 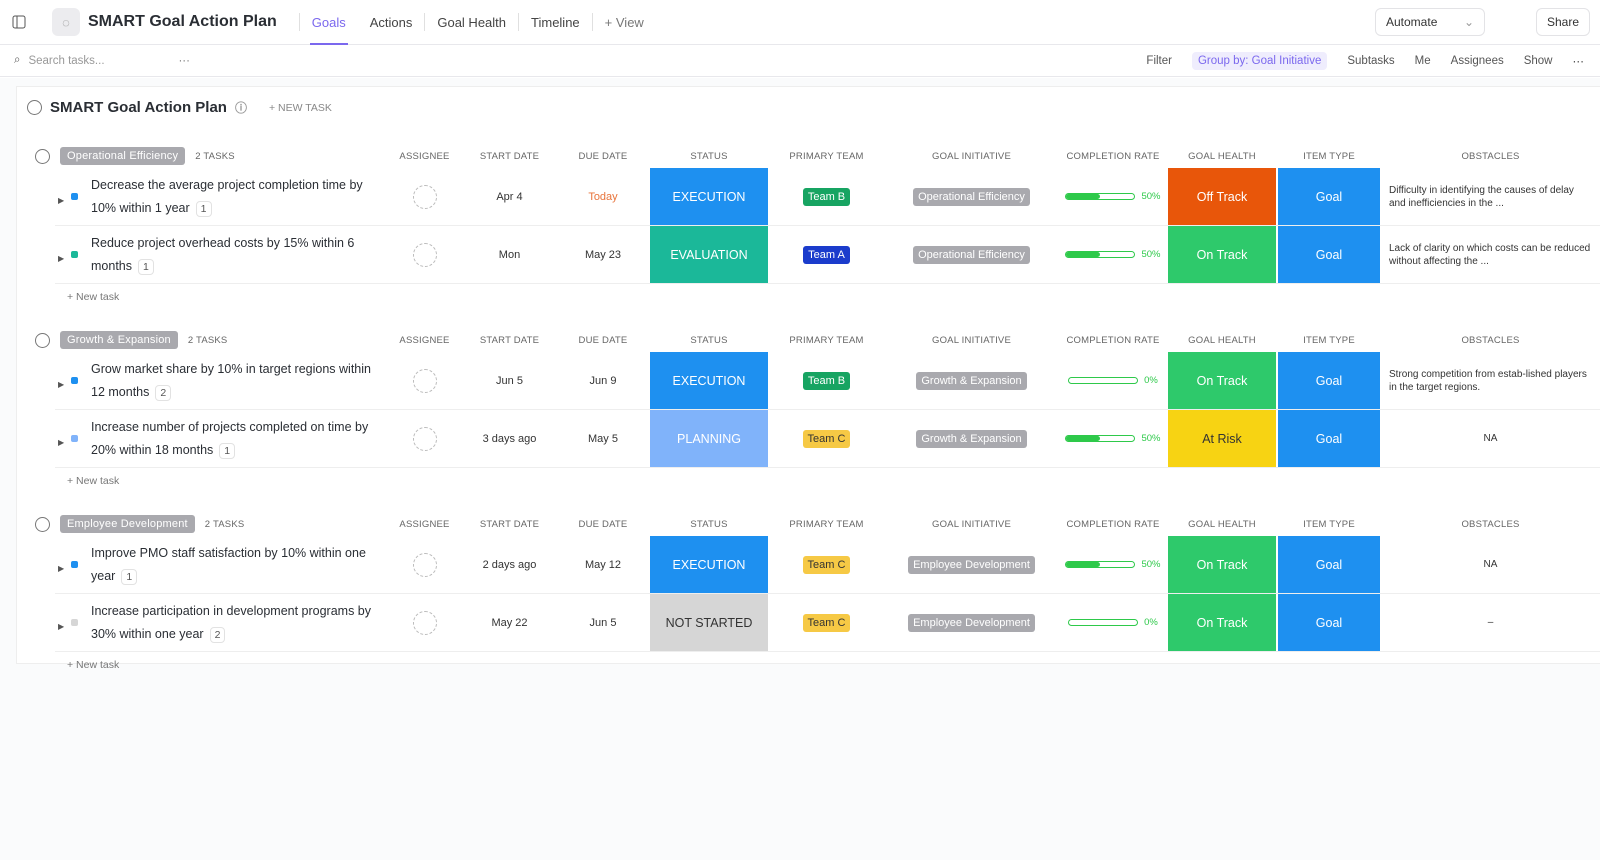 I want to click on team-cell: Team C, so click(x=826, y=564).